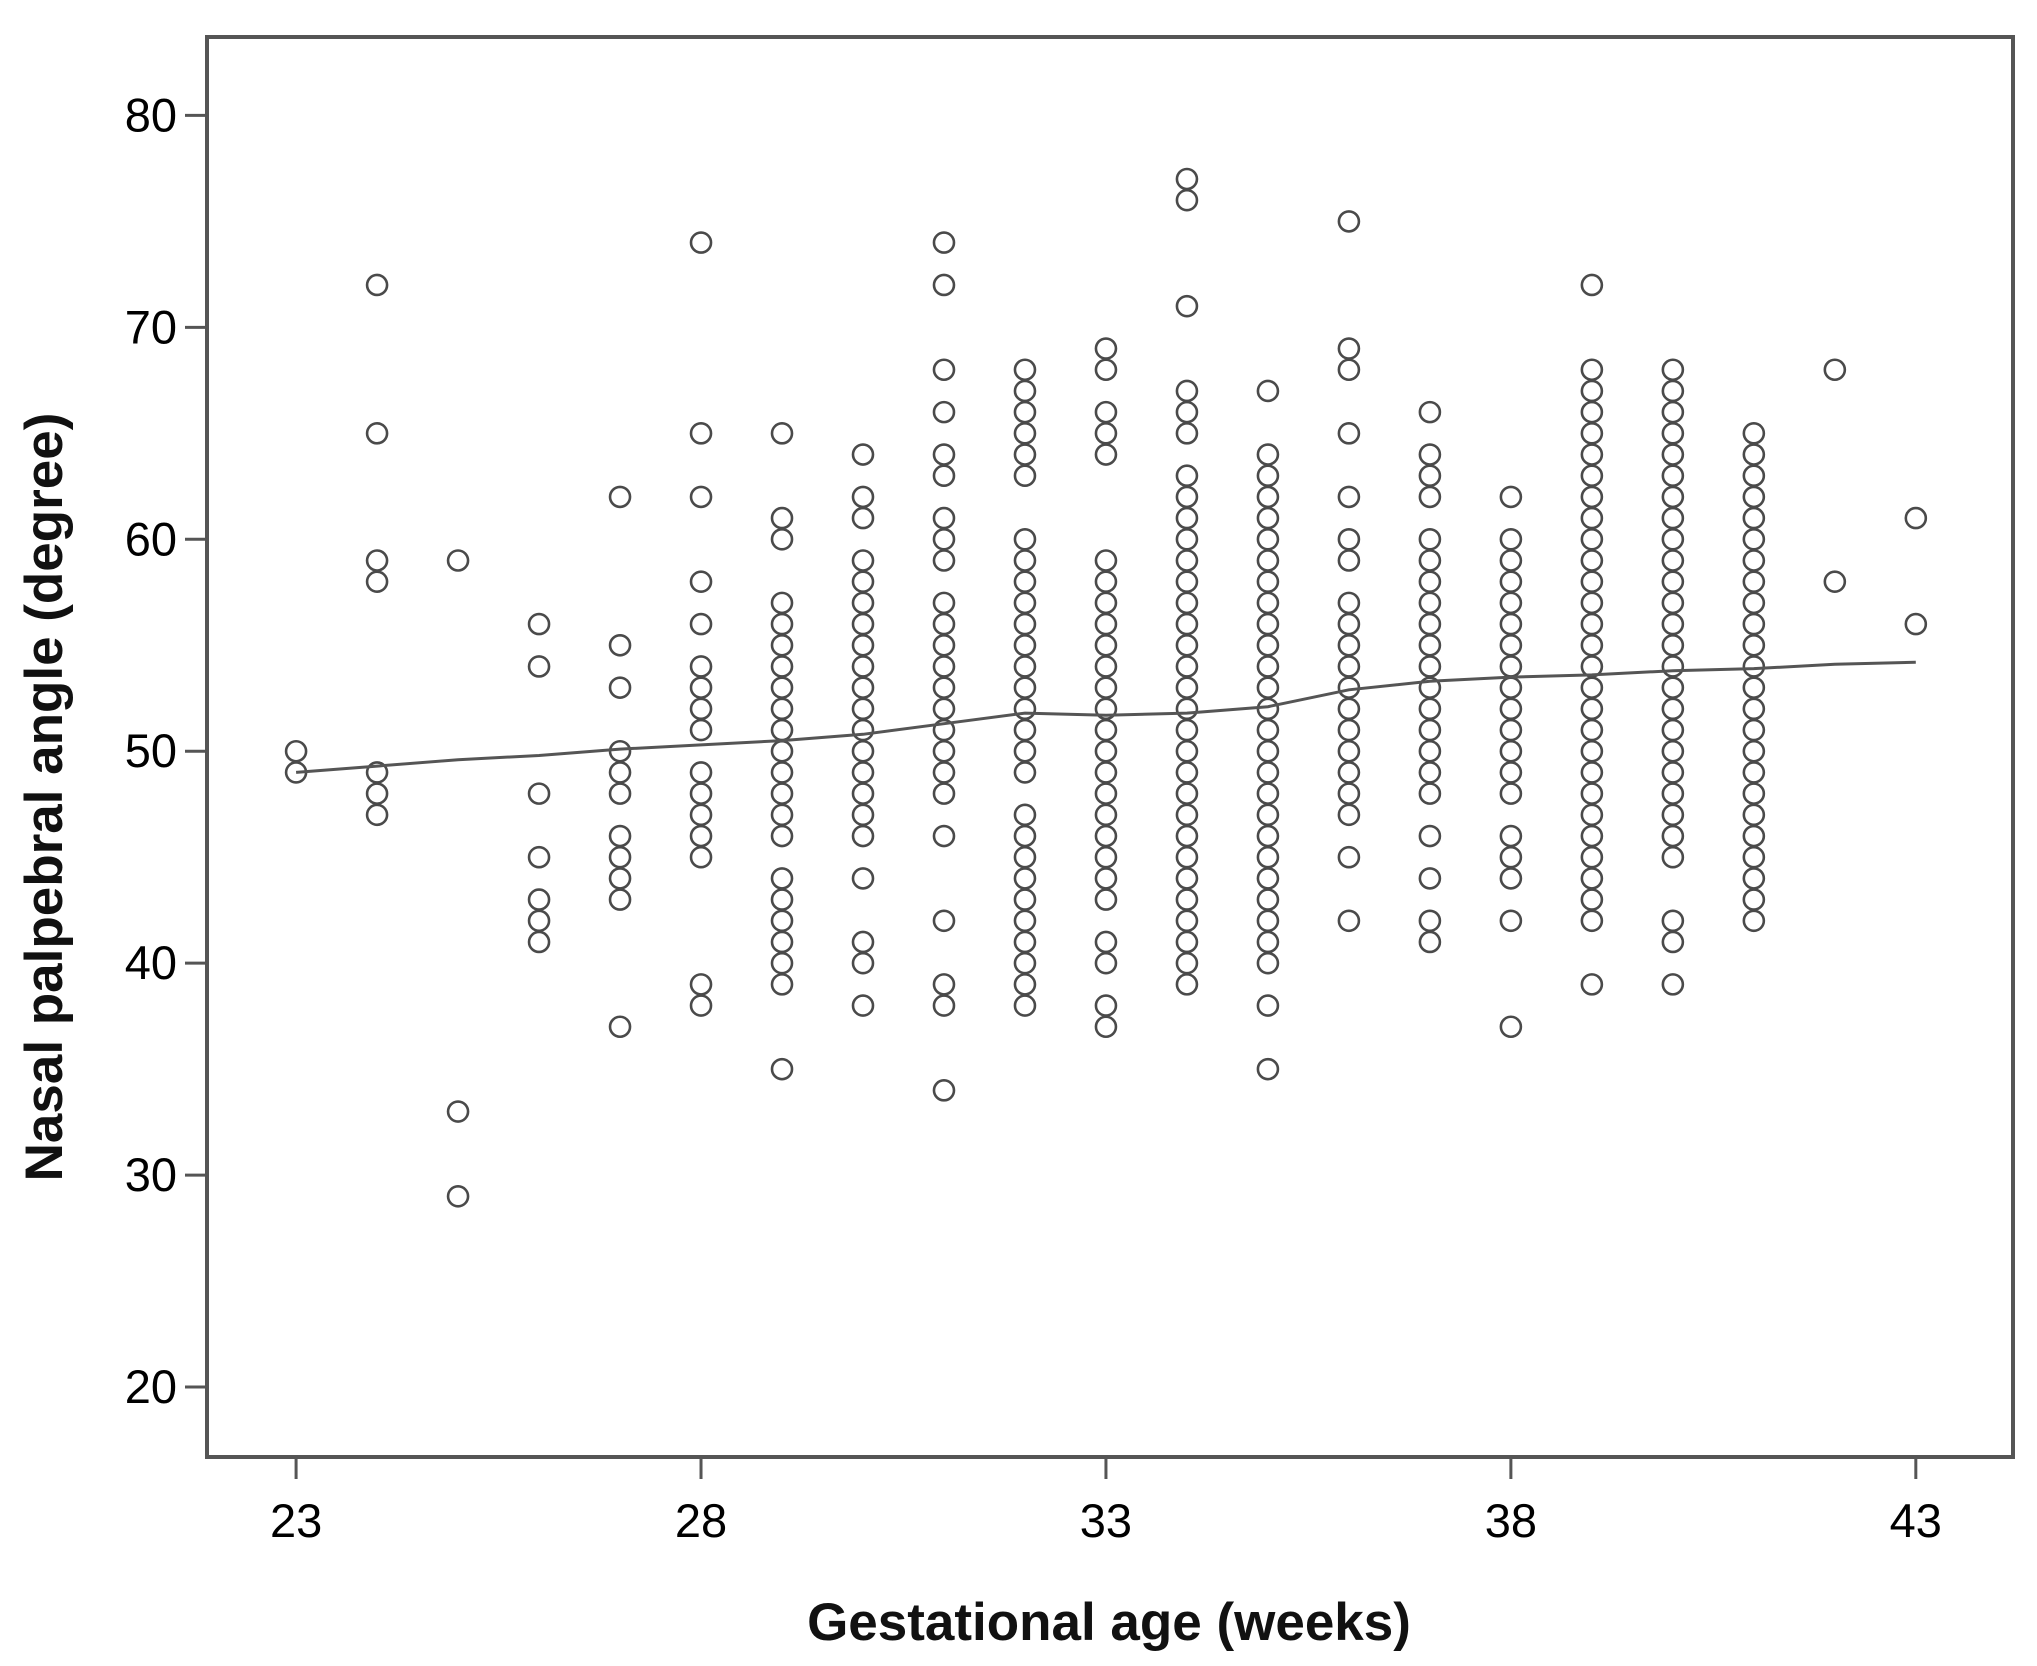 The image size is (2037, 1666). What do you see at coordinates (44, 797) in the screenshot?
I see `y-axis-title: Nasal palpebral angle (degree)` at bounding box center [44, 797].